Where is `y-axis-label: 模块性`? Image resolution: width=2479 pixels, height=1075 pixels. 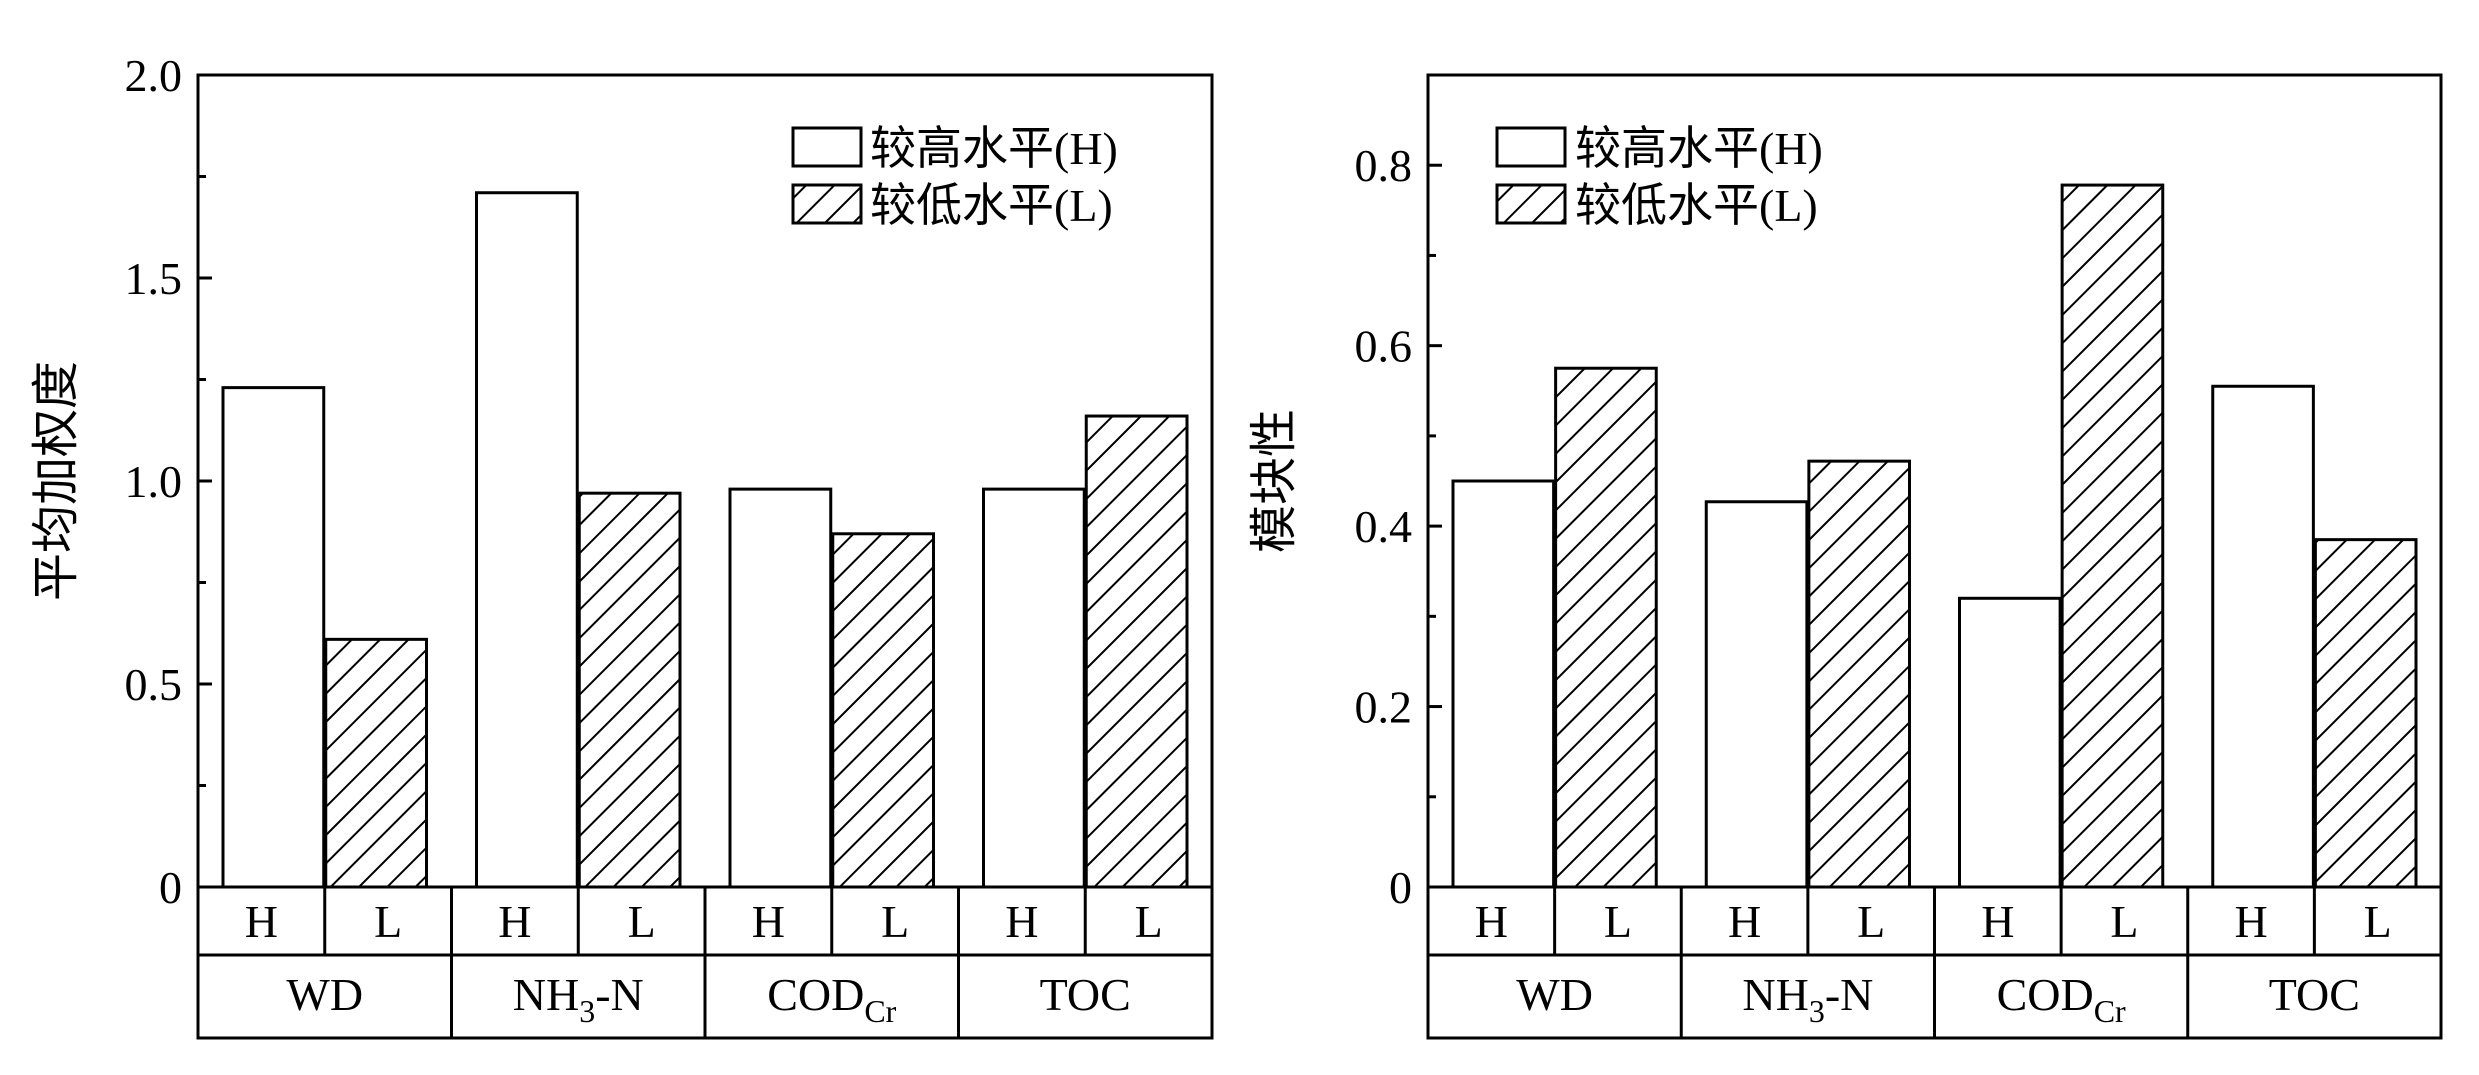 y-axis-label: 模块性 is located at coordinates (1274, 481).